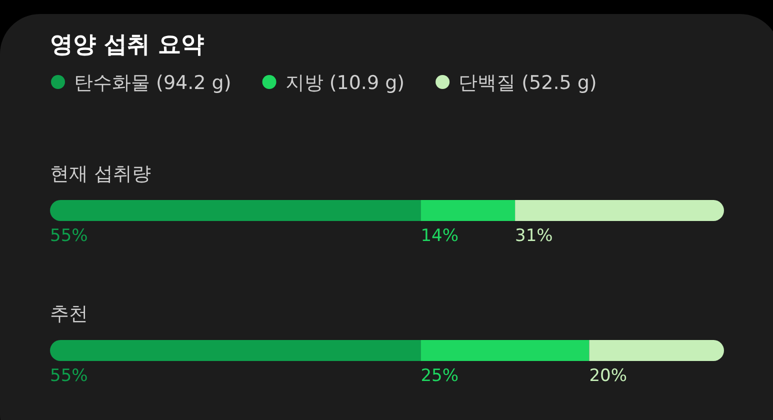 This screenshot has width=773, height=420. Describe the element at coordinates (527, 83) in the screenshot. I see `legend-label: 단백질 (52.5 g)` at that location.